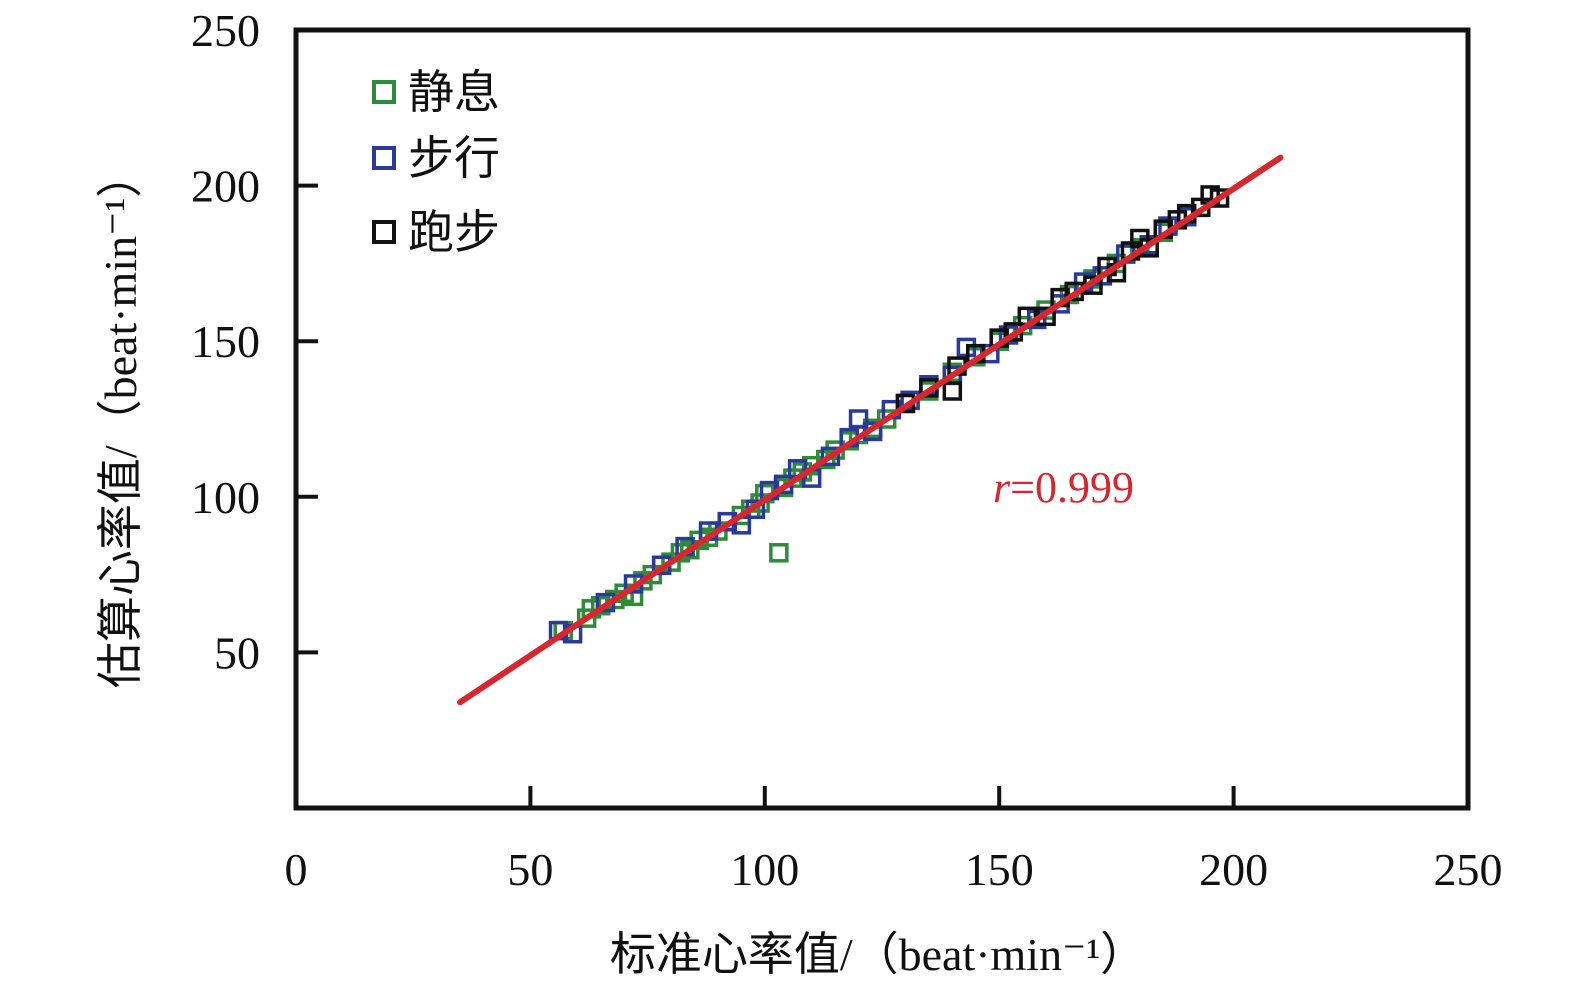 This screenshot has height=999, width=1575. I want to click on legend-label-run: 跑步, so click(454, 232).